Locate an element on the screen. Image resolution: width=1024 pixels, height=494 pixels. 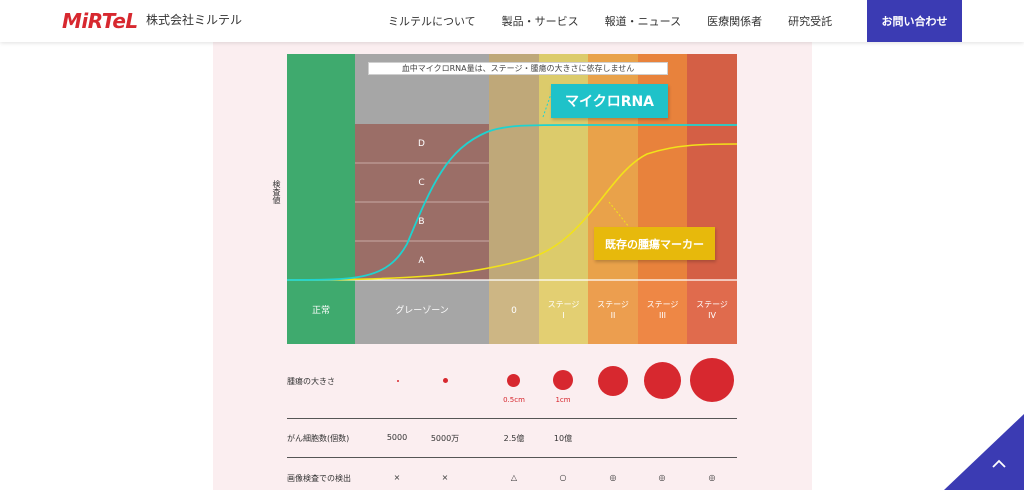
cell-count-3: 2.5億 is located at coordinates (514, 438).